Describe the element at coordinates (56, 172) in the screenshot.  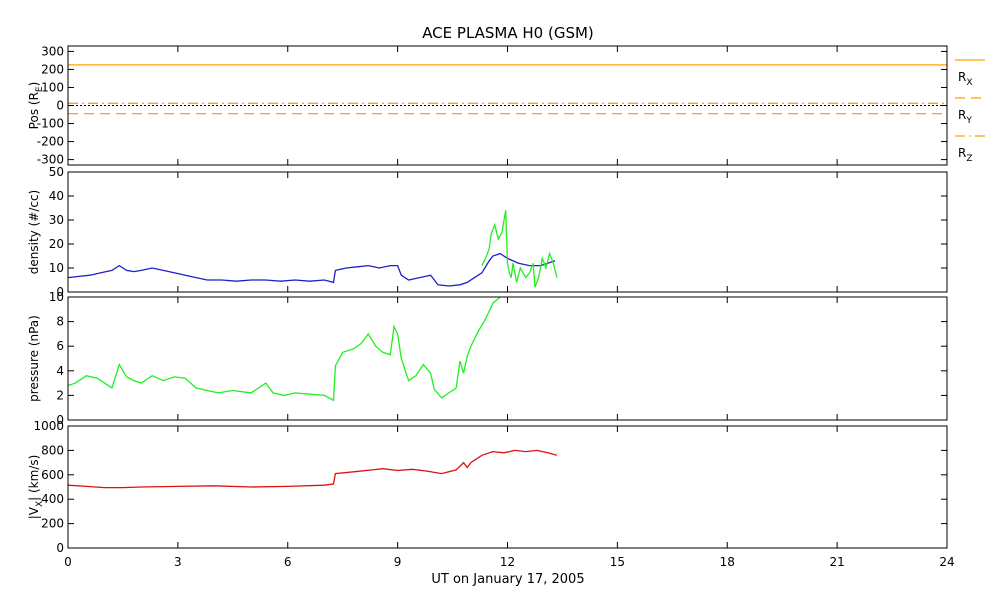
I see `y-tick-label: 50` at that location.